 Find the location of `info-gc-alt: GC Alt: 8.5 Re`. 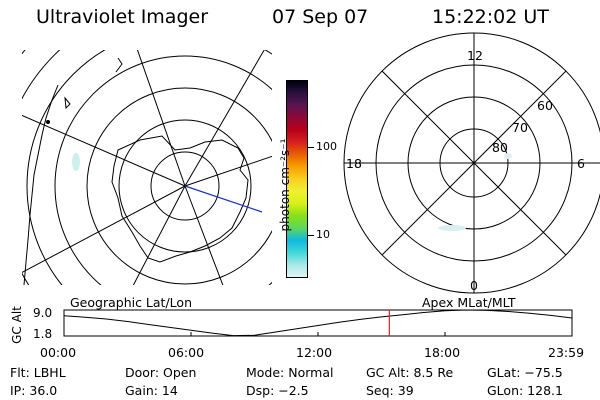

info-gc-alt: GC Alt: 8.5 Re is located at coordinates (410, 372).